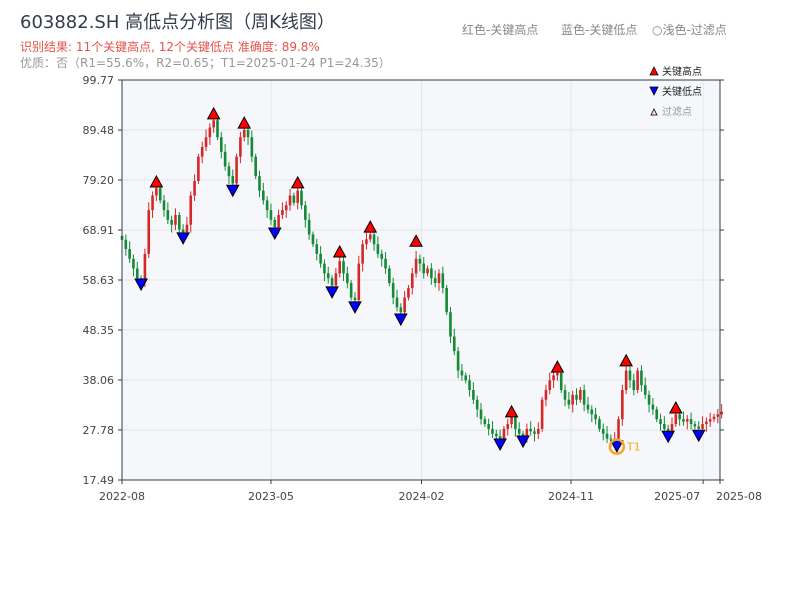 This screenshot has width=800, height=600. I want to click on y-tick-label: 27.78, so click(99, 430).